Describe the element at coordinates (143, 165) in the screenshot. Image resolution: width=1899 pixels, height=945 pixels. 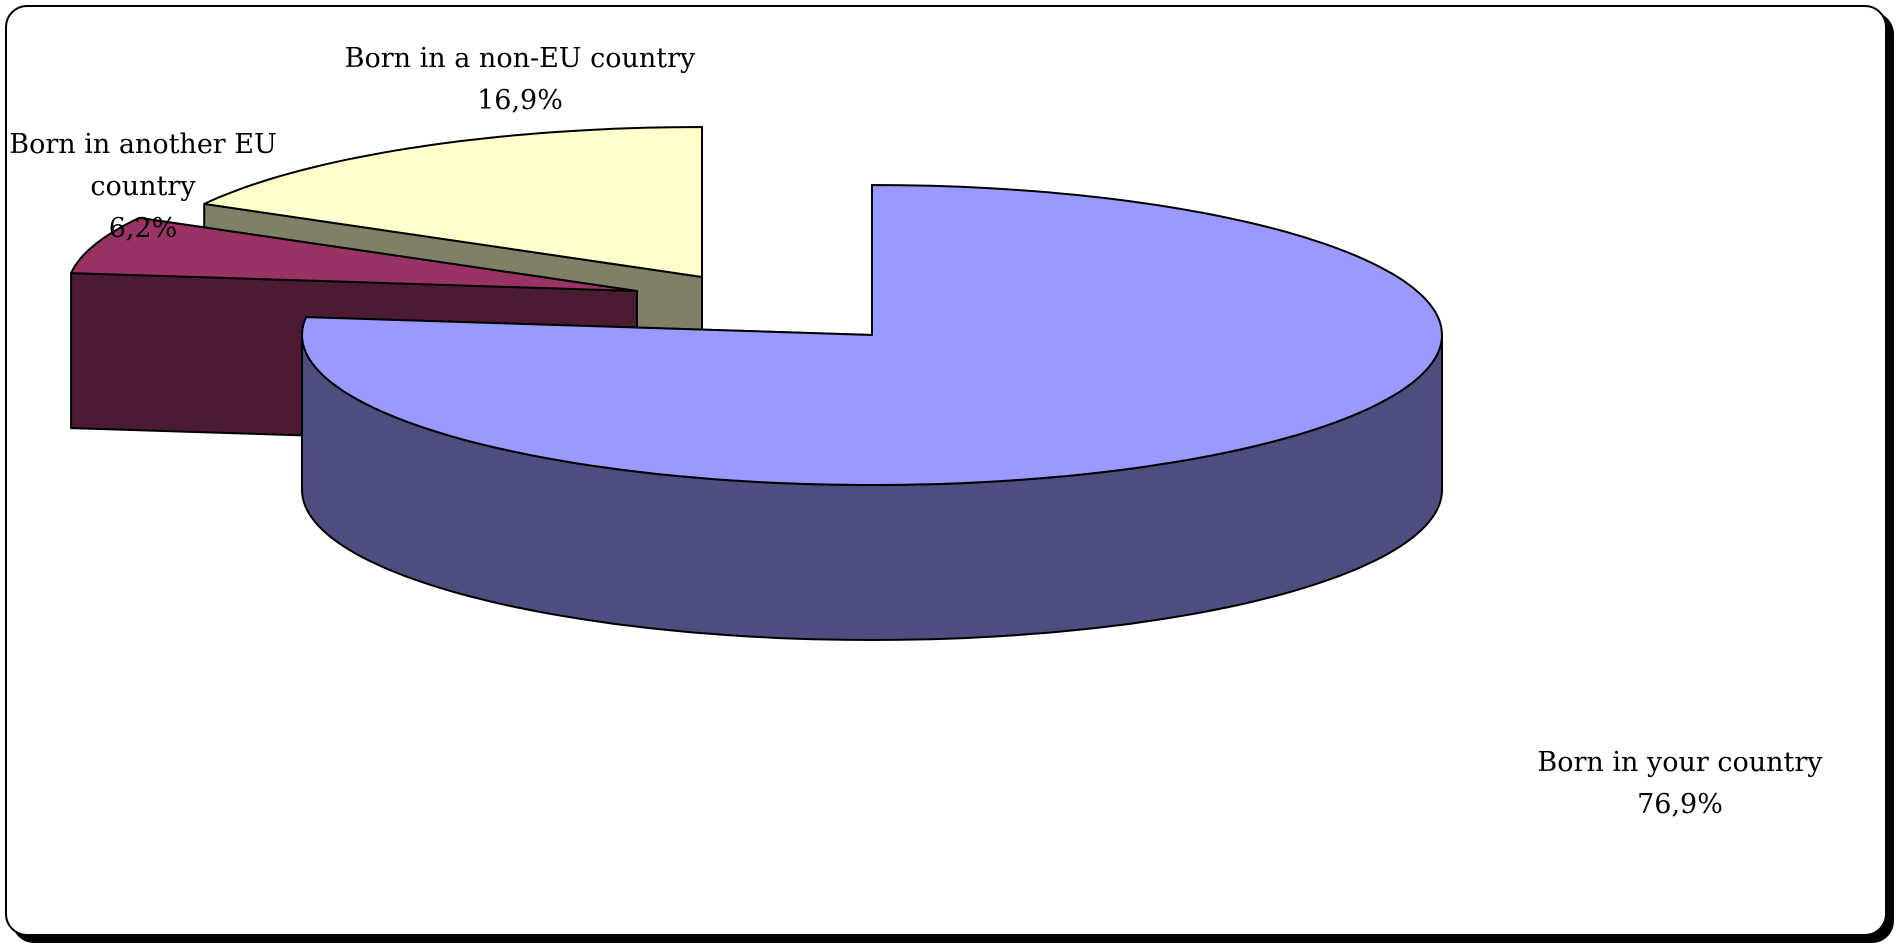
I see `label-name: Born in another EU country` at that location.